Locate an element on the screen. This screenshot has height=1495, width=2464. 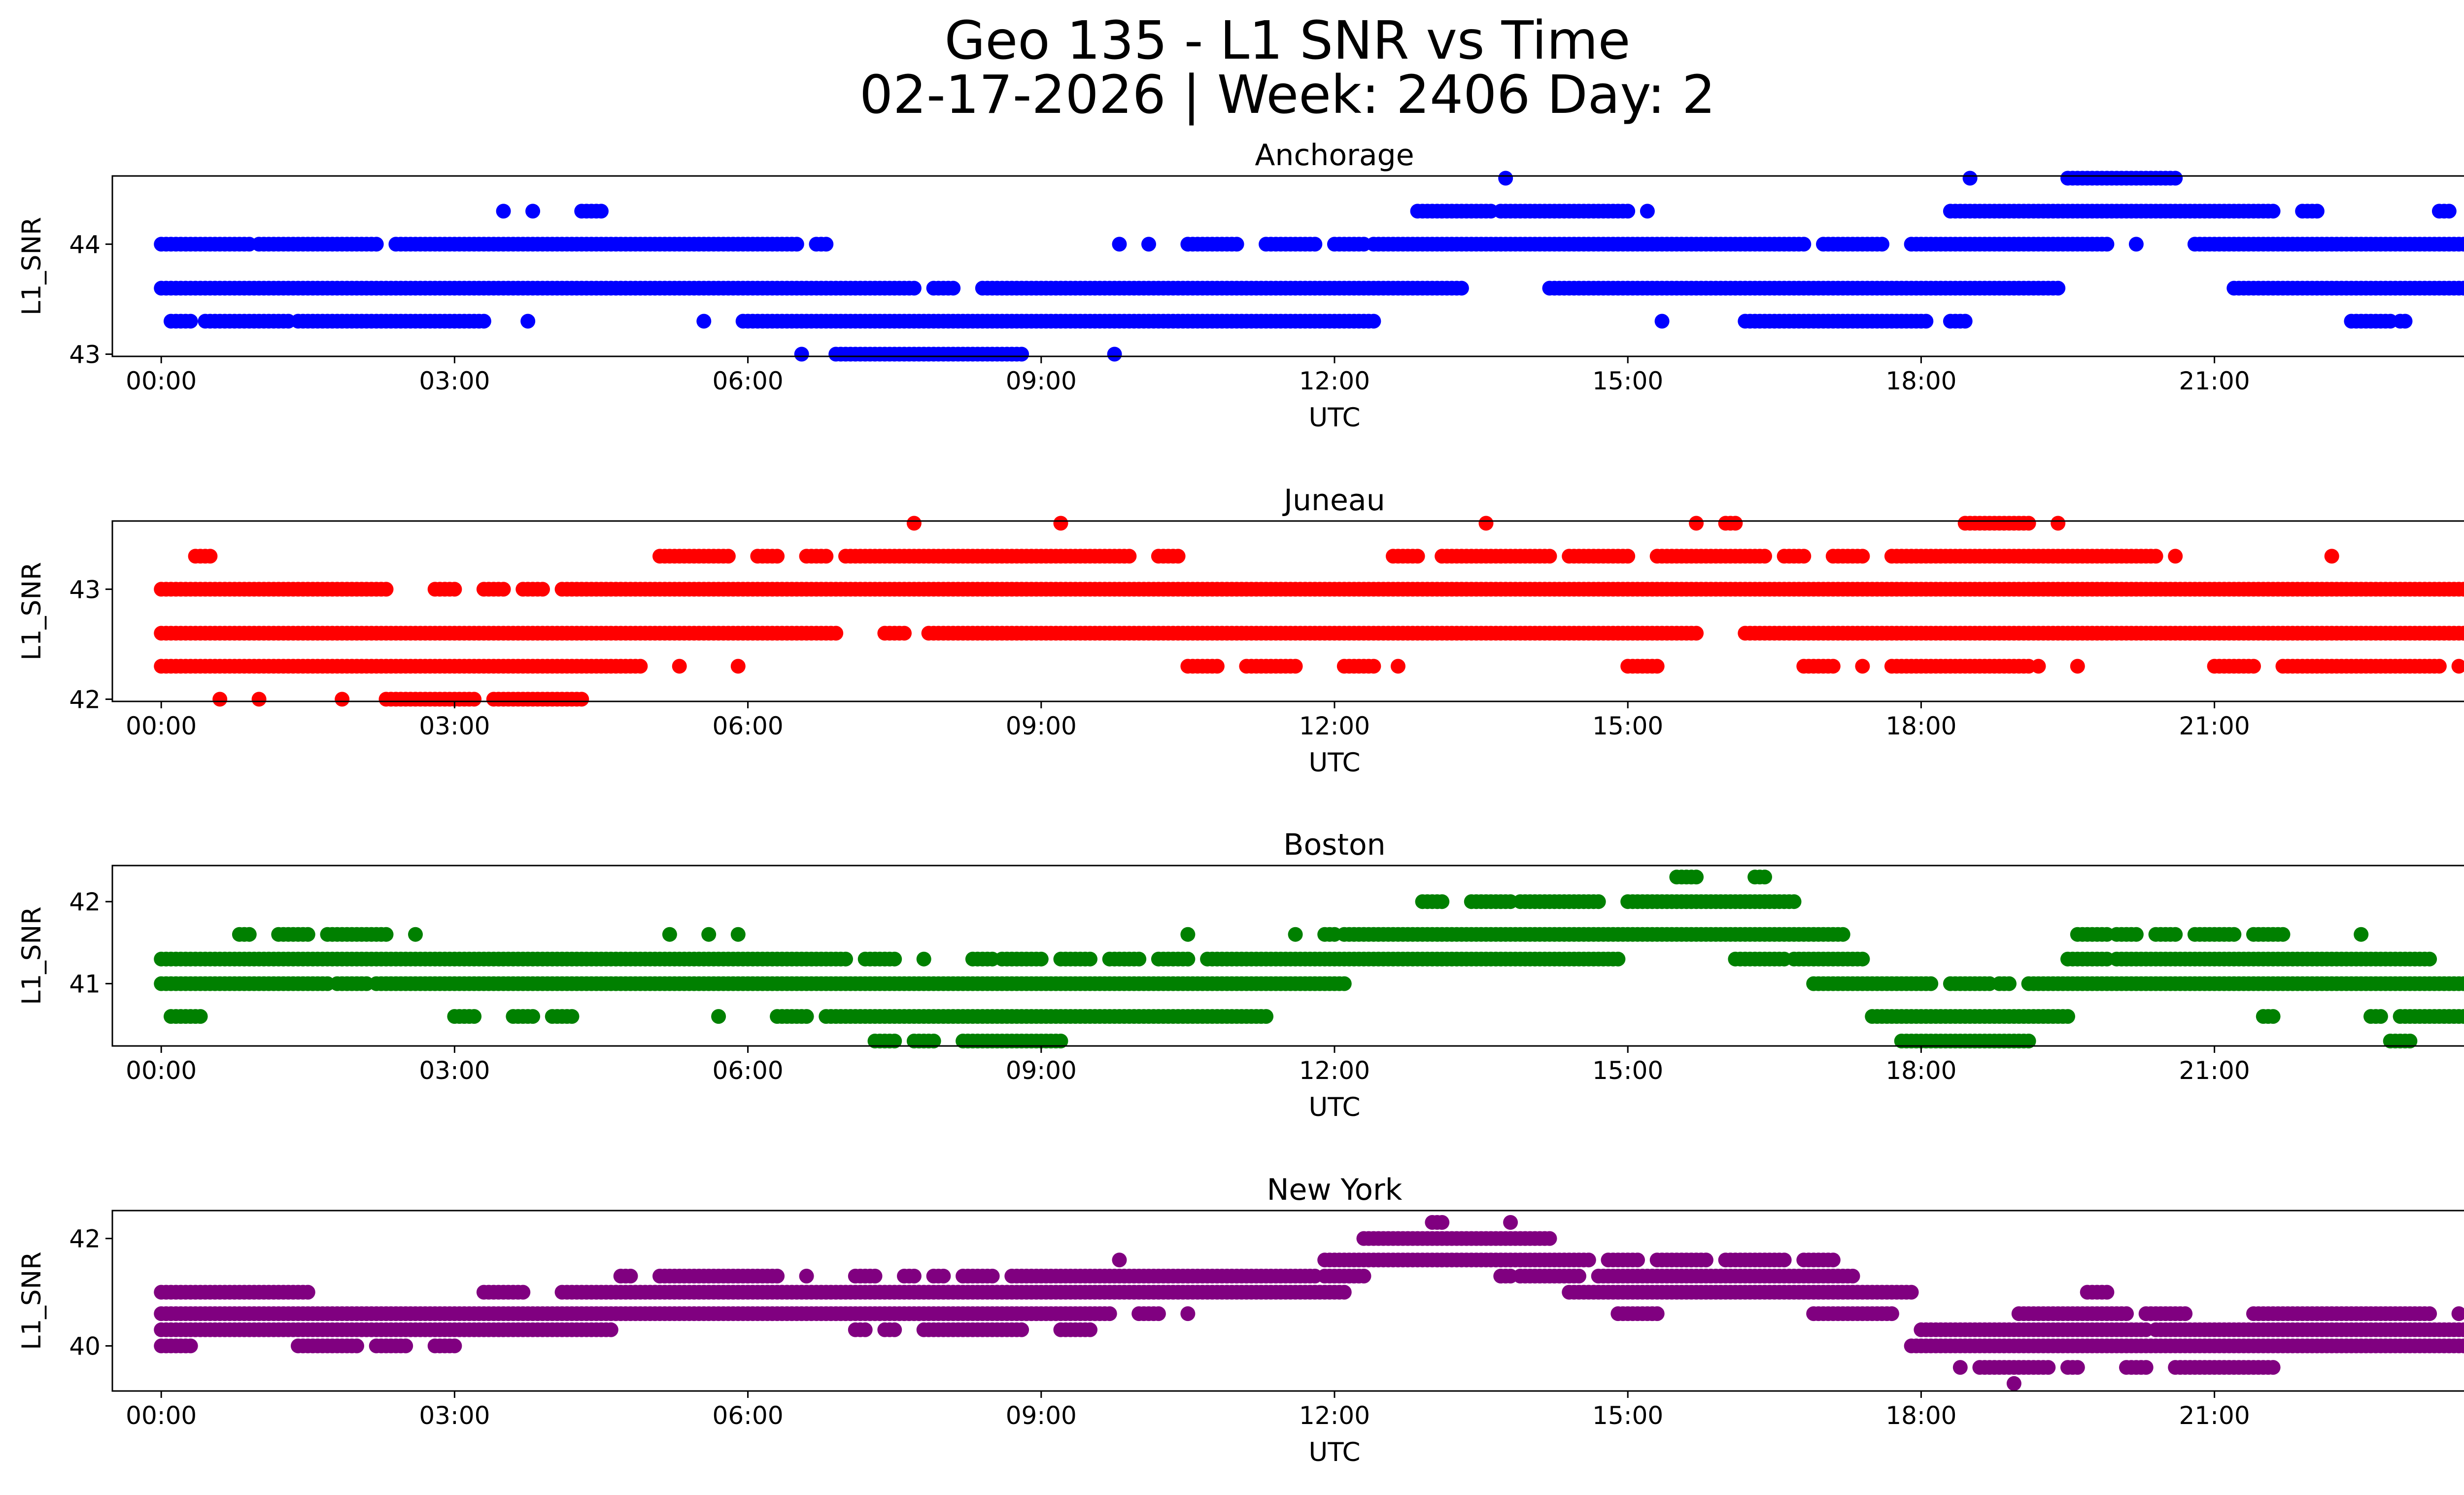
x-tick-label: 18:00 is located at coordinates (1920, 381).